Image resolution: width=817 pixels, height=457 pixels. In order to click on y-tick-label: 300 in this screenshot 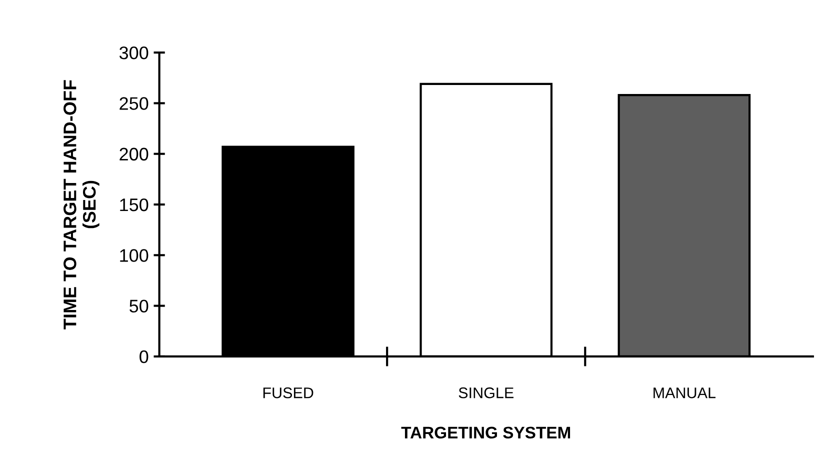, I will do `click(133, 53)`.